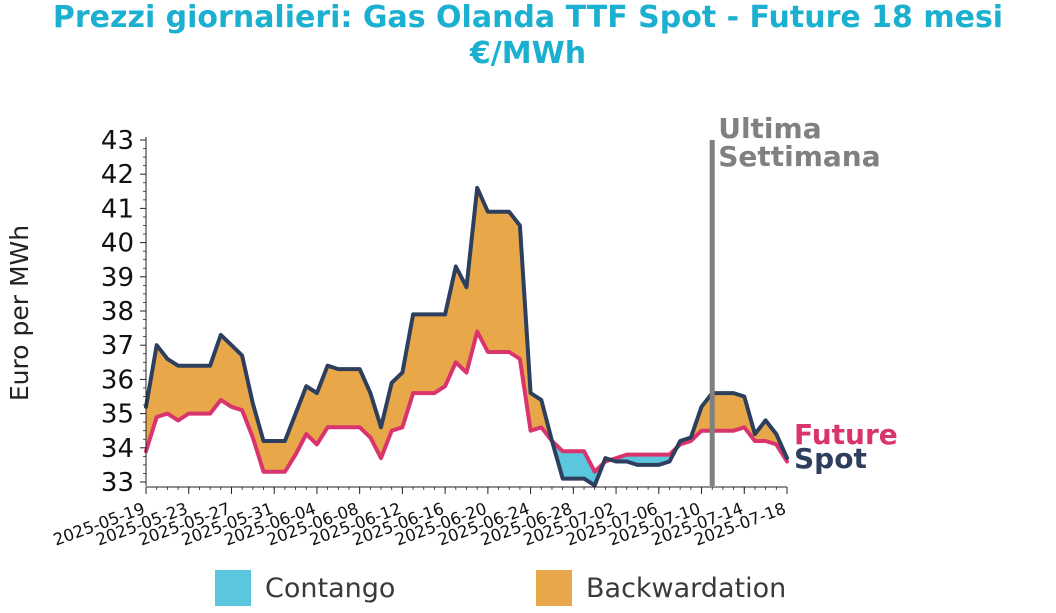 The height and width of the screenshot is (613, 1056). What do you see at coordinates (528, 53) in the screenshot?
I see `chart-title-line-2: €/MWh` at bounding box center [528, 53].